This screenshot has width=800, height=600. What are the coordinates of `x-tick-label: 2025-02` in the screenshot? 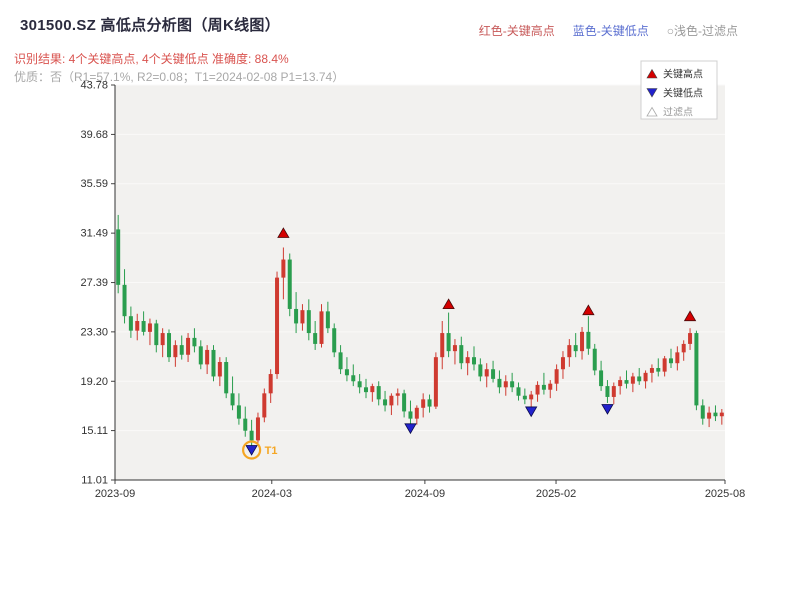 It's located at (556, 494).